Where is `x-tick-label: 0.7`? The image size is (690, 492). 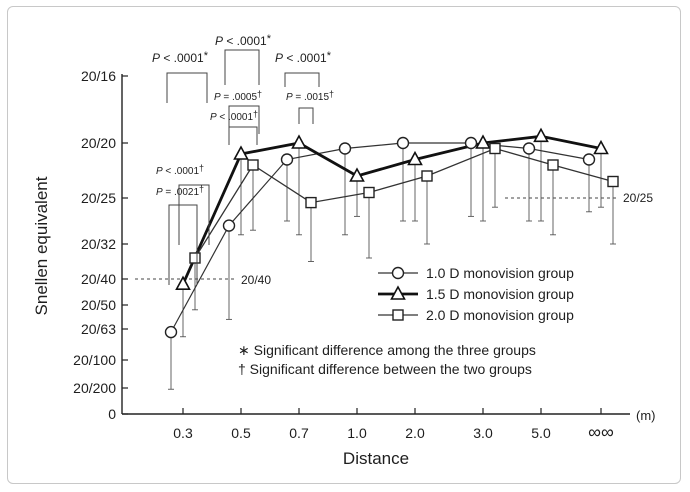
x-tick-label: 0.7 is located at coordinates (299, 433).